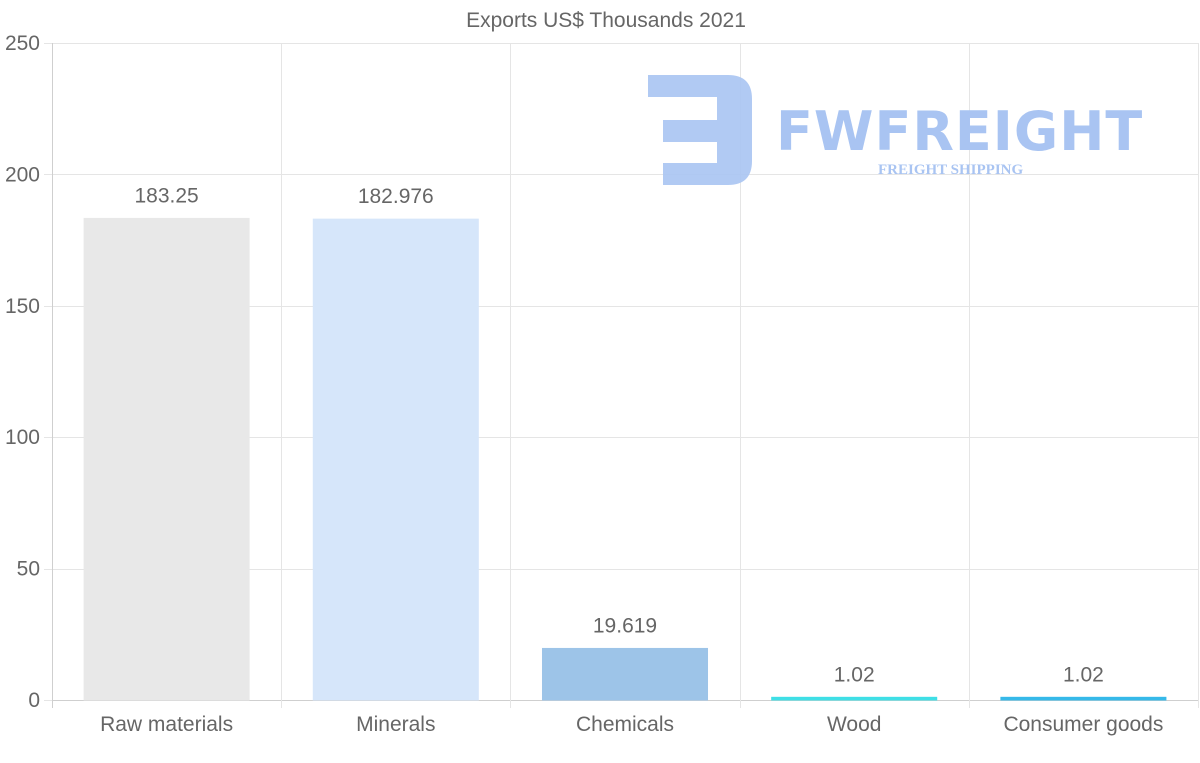 This screenshot has height=763, width=1200. I want to click on bar-chemicals, so click(625, 674).